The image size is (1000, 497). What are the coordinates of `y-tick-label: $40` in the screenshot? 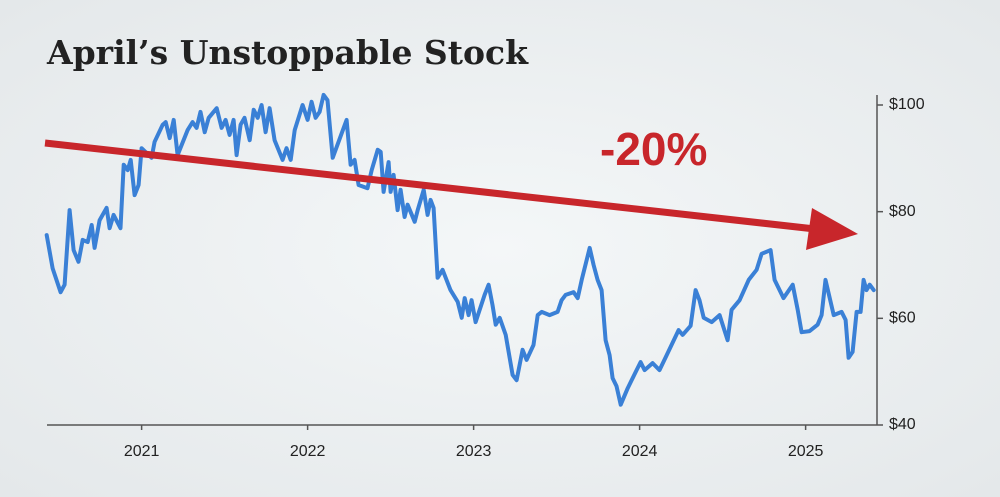 It's located at (902, 424).